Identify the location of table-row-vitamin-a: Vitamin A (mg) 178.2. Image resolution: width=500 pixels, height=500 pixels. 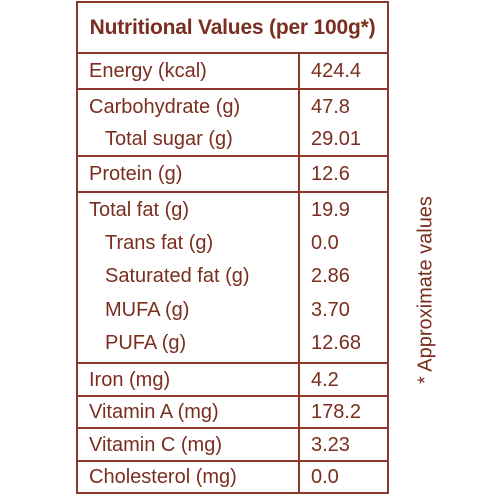
(232, 413).